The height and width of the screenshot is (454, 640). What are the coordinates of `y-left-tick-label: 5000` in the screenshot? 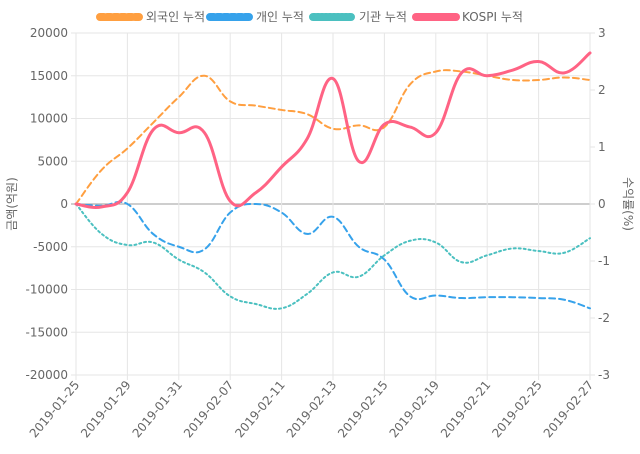 It's located at (52, 161).